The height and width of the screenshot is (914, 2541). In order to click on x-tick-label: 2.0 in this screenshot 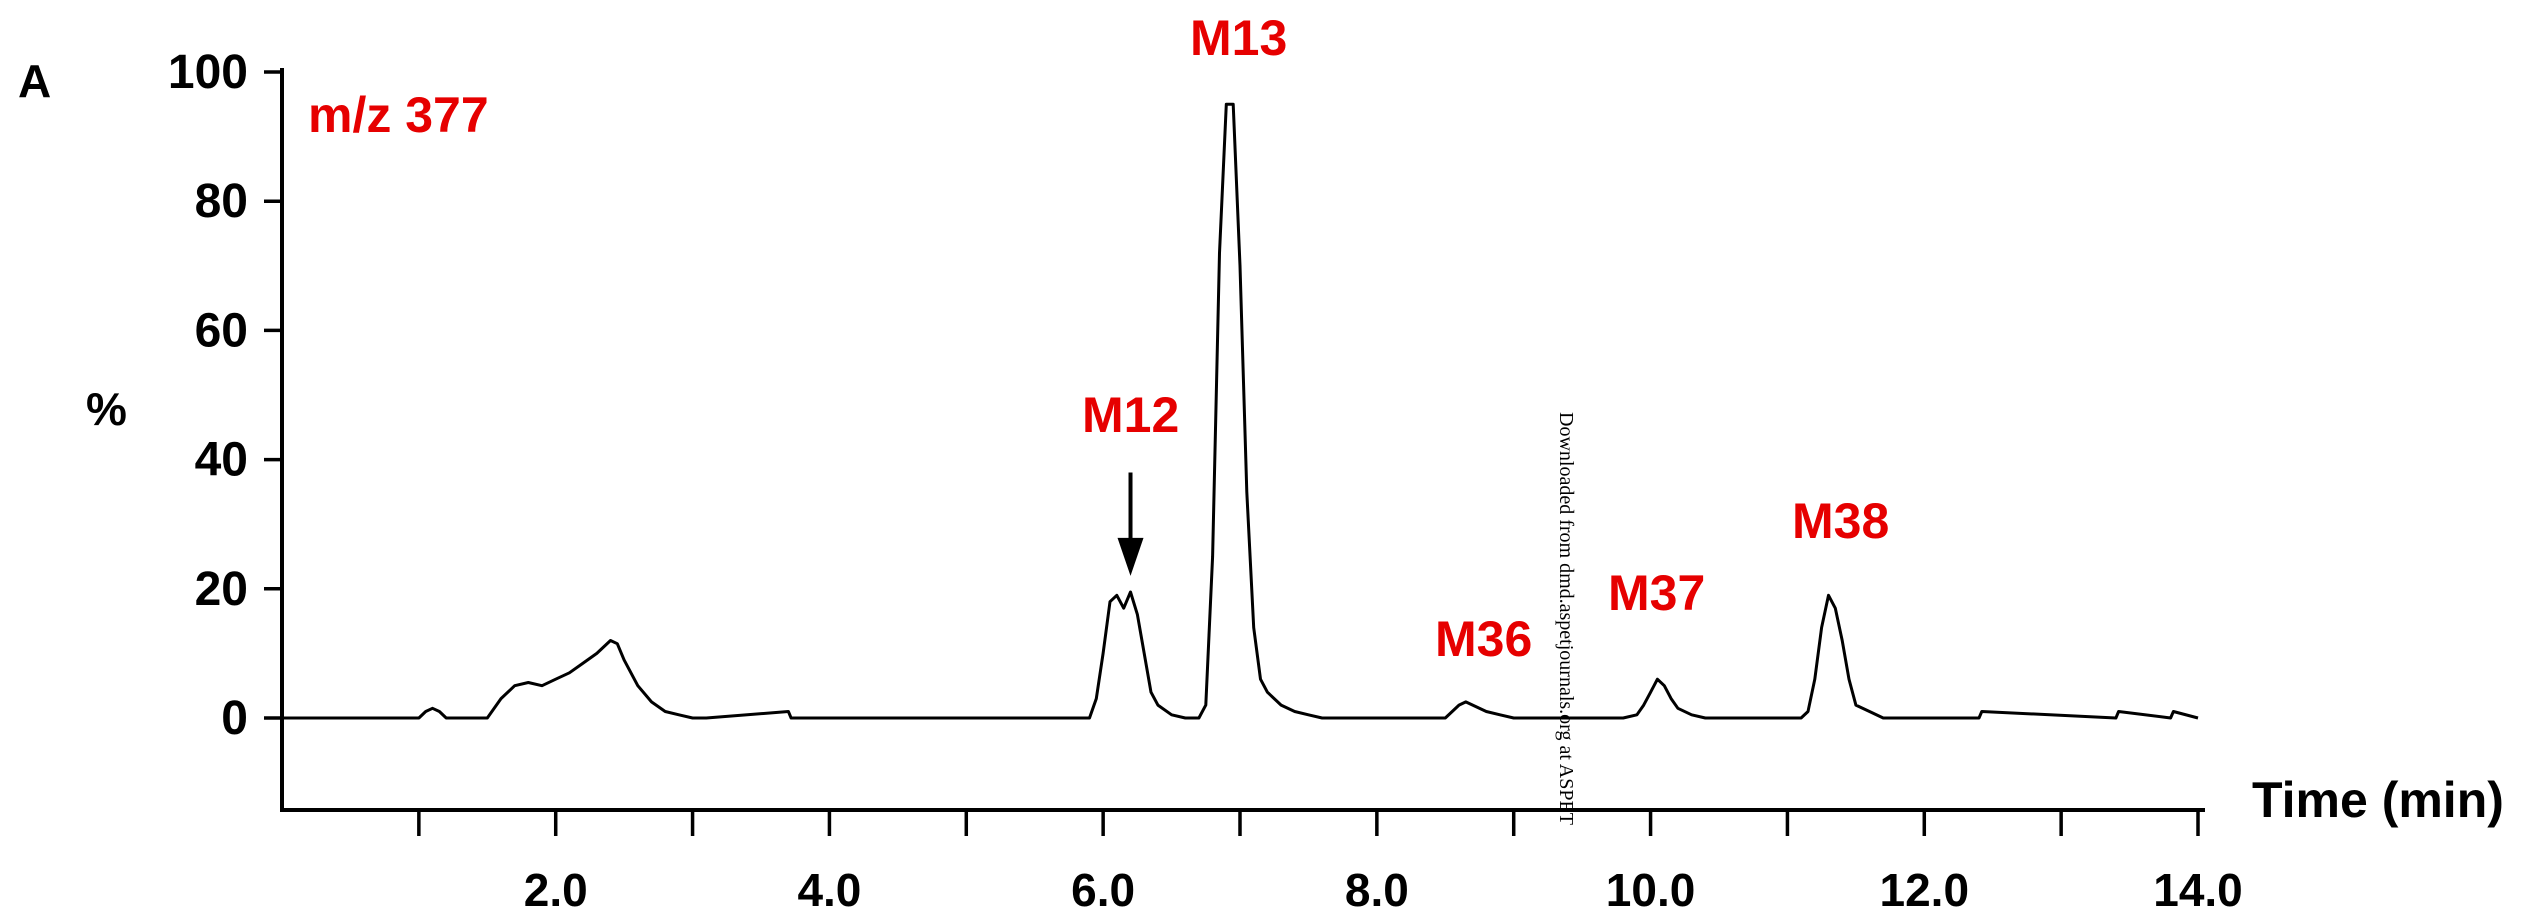, I will do `click(556, 889)`.